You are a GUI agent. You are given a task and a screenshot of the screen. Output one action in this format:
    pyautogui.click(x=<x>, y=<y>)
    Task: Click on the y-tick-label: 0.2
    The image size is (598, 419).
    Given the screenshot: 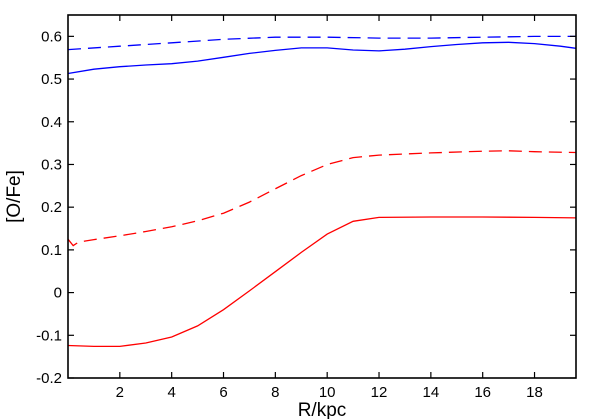 What is the action you would take?
    pyautogui.click(x=51, y=207)
    